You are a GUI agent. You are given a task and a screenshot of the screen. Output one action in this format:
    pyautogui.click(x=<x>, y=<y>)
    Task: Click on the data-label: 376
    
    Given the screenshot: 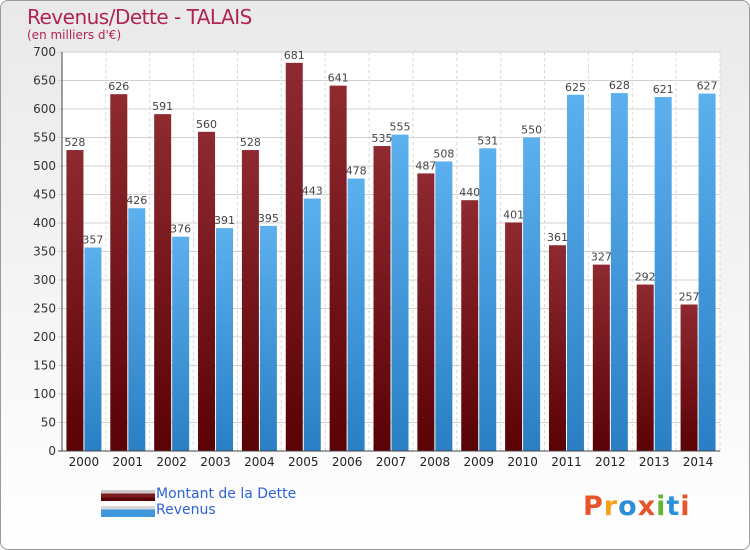 What is the action you would take?
    pyautogui.click(x=180, y=229)
    